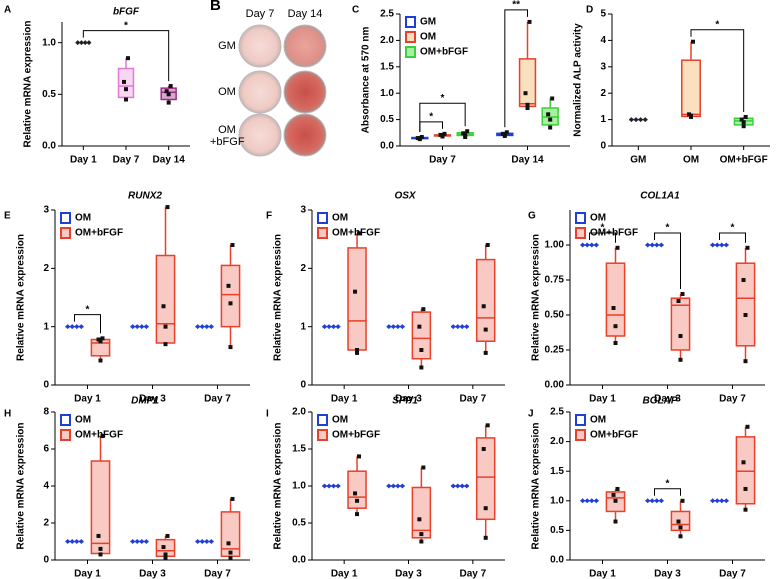  Describe the element at coordinates (7, 414) in the screenshot. I see `panel-label: H` at that location.